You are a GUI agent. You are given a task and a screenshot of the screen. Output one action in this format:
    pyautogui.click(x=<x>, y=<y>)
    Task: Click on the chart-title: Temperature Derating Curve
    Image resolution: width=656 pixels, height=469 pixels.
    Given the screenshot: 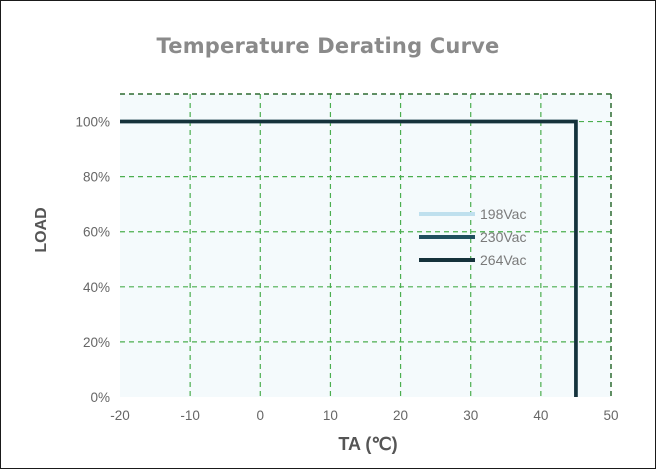 What is the action you would take?
    pyautogui.click(x=328, y=46)
    